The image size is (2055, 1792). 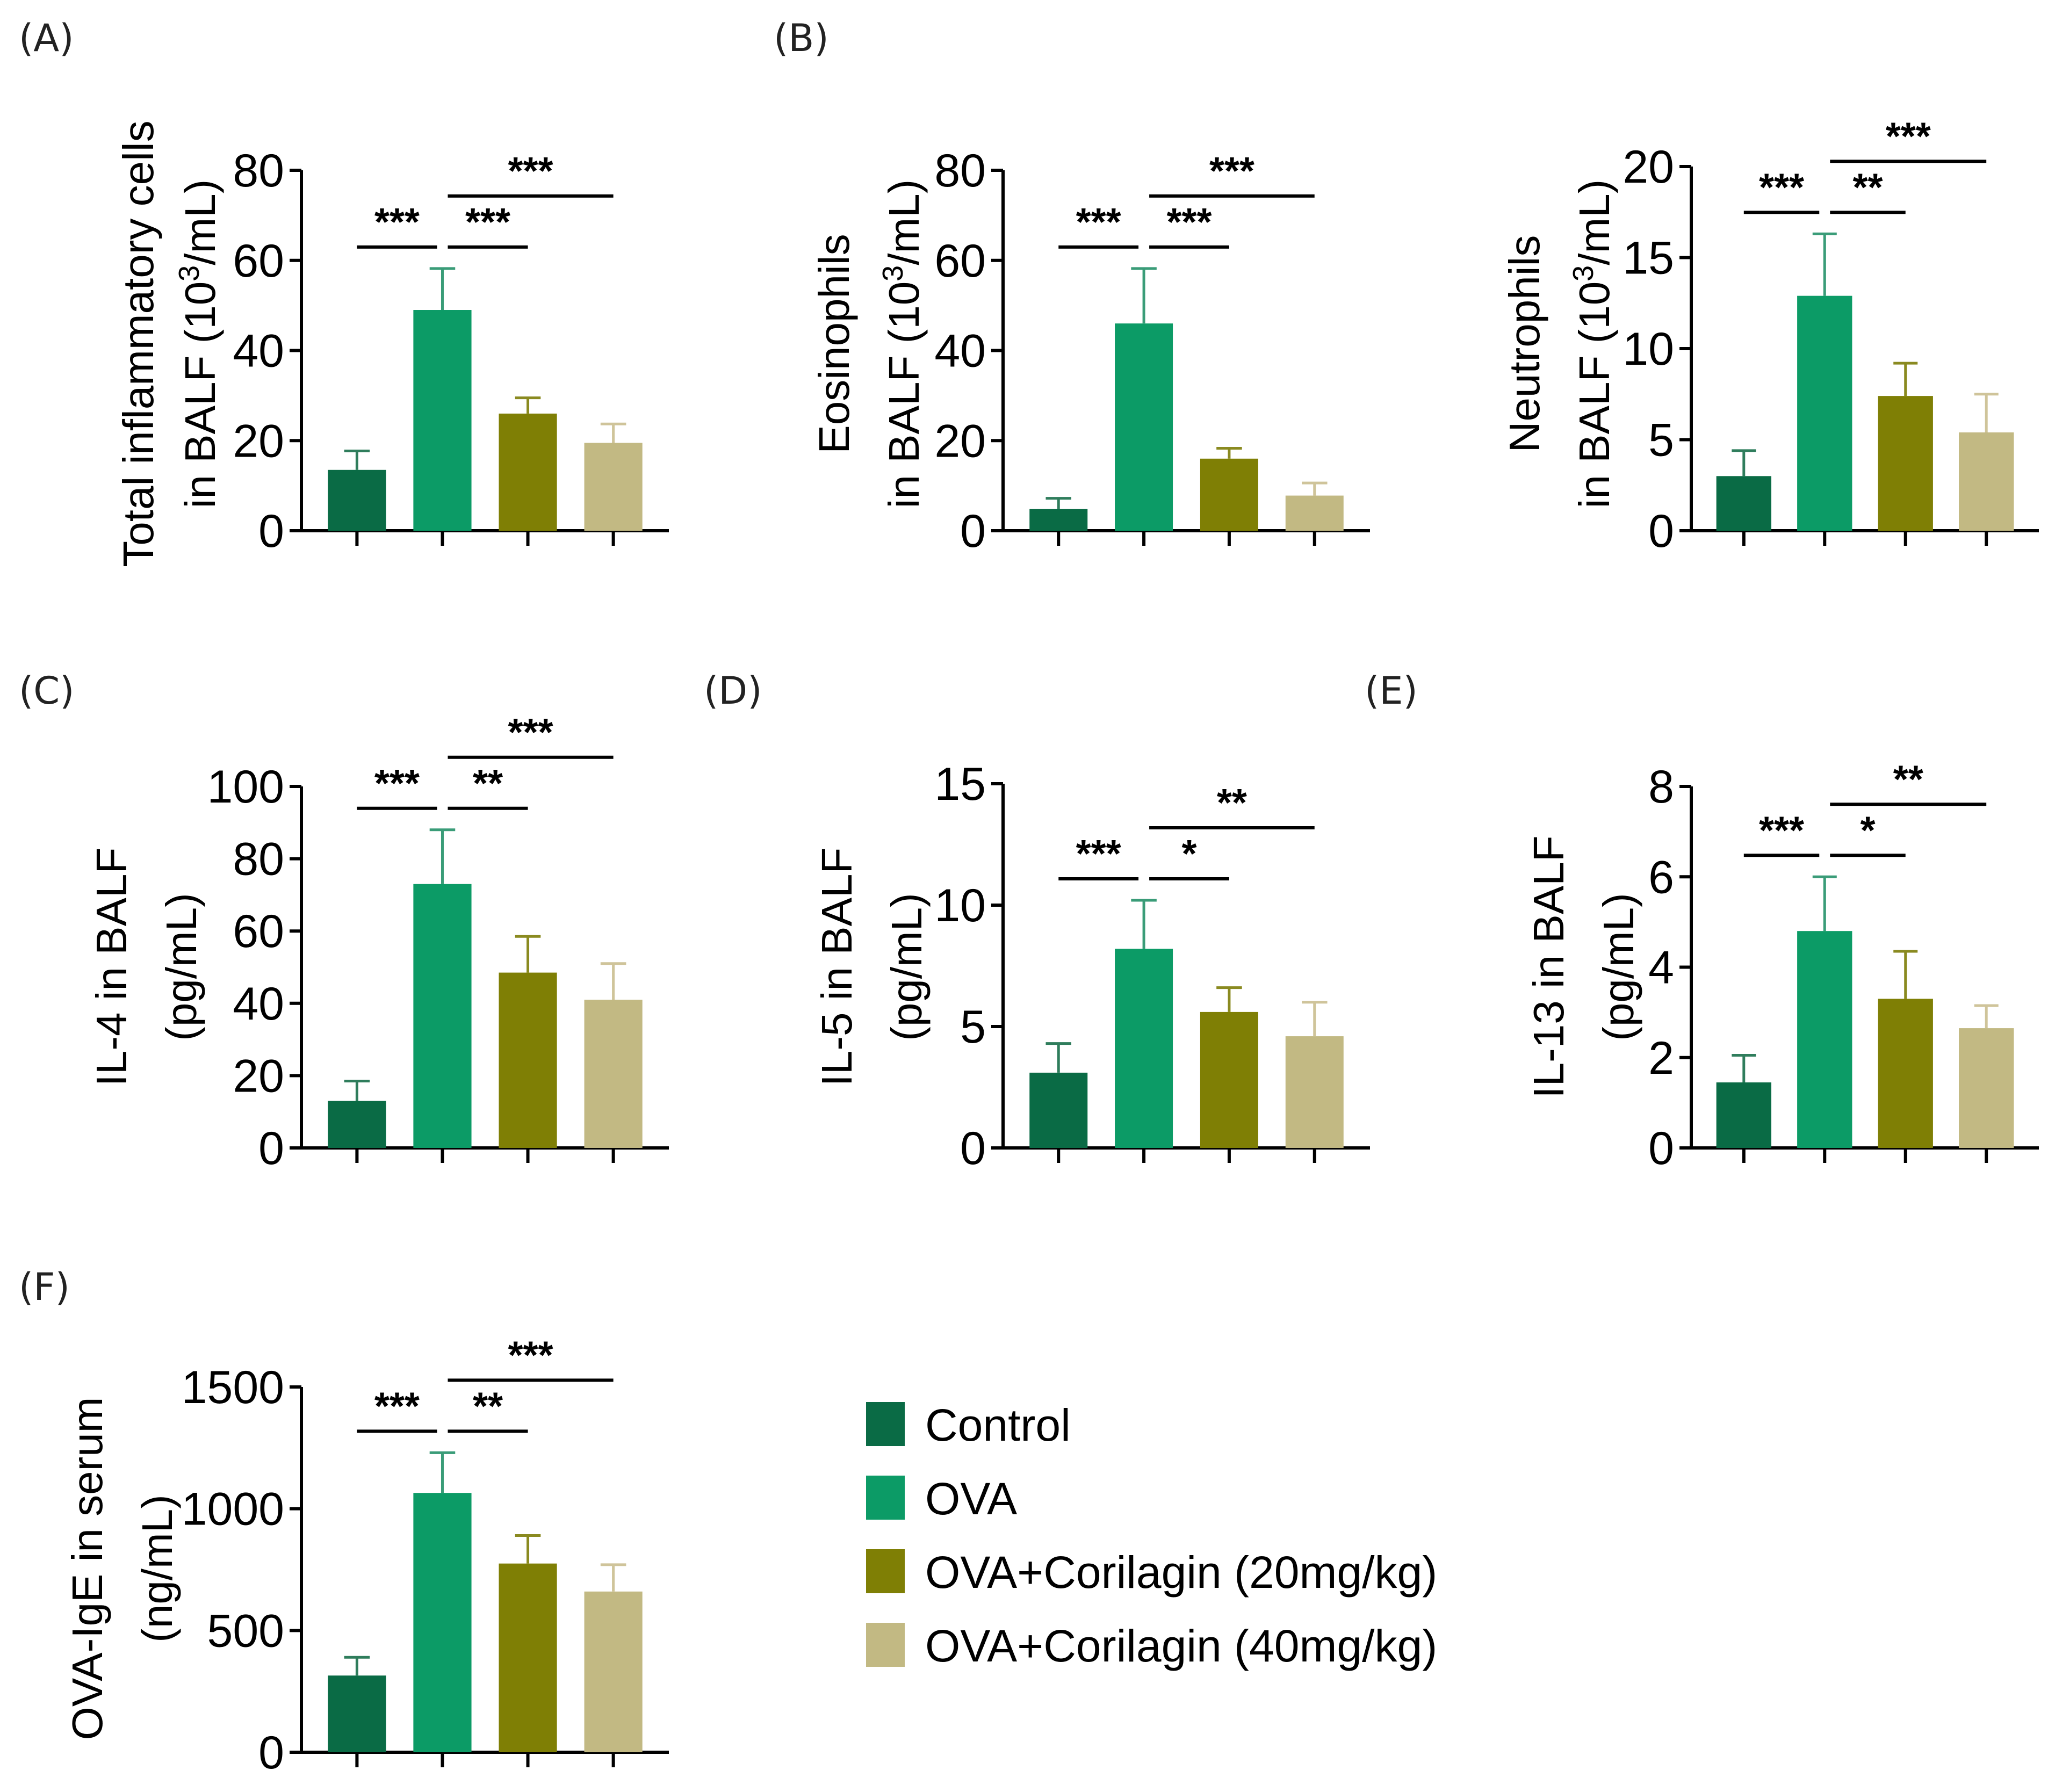 I want to click on legend-item: OVA+Corilagin (40mg/kg), so click(x=1151, y=1646).